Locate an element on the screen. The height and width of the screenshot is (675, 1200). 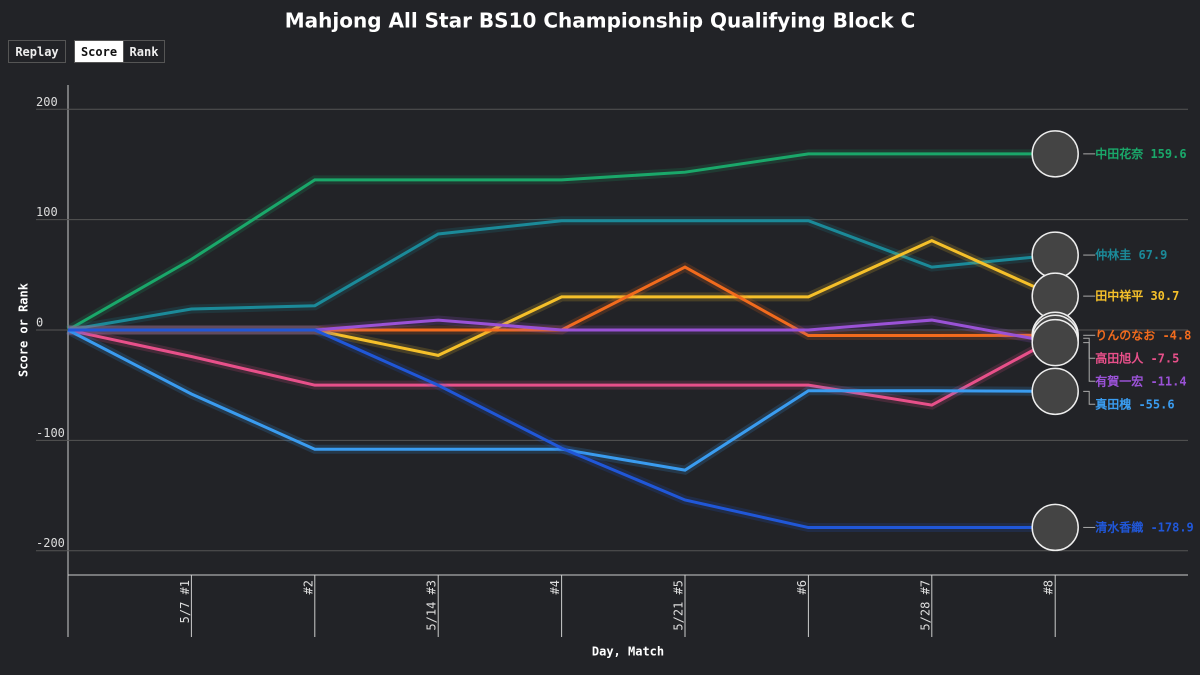
end-label: 仲林圭 67.9 is located at coordinates (1131, 254).